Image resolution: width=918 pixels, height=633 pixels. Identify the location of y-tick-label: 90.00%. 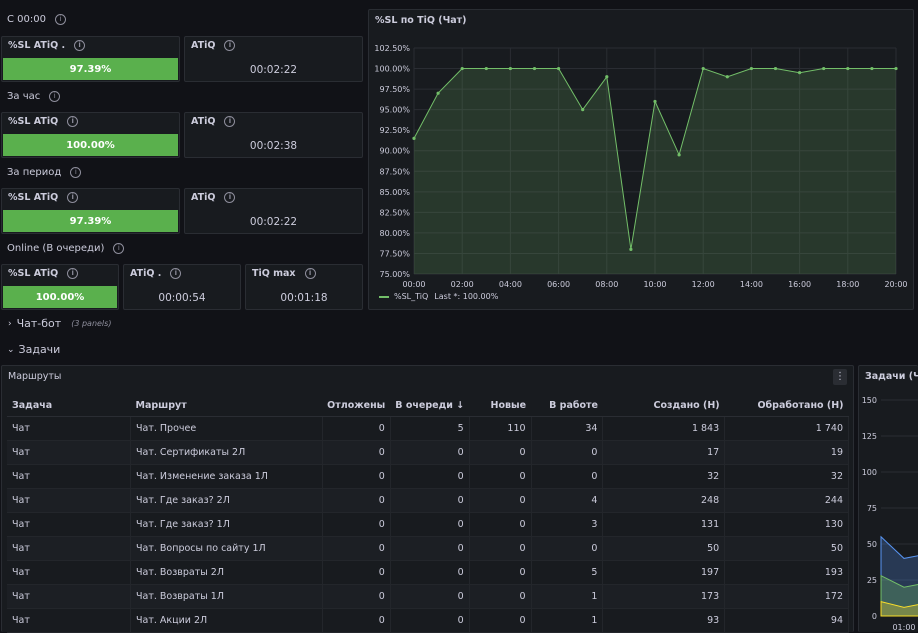
(394, 151).